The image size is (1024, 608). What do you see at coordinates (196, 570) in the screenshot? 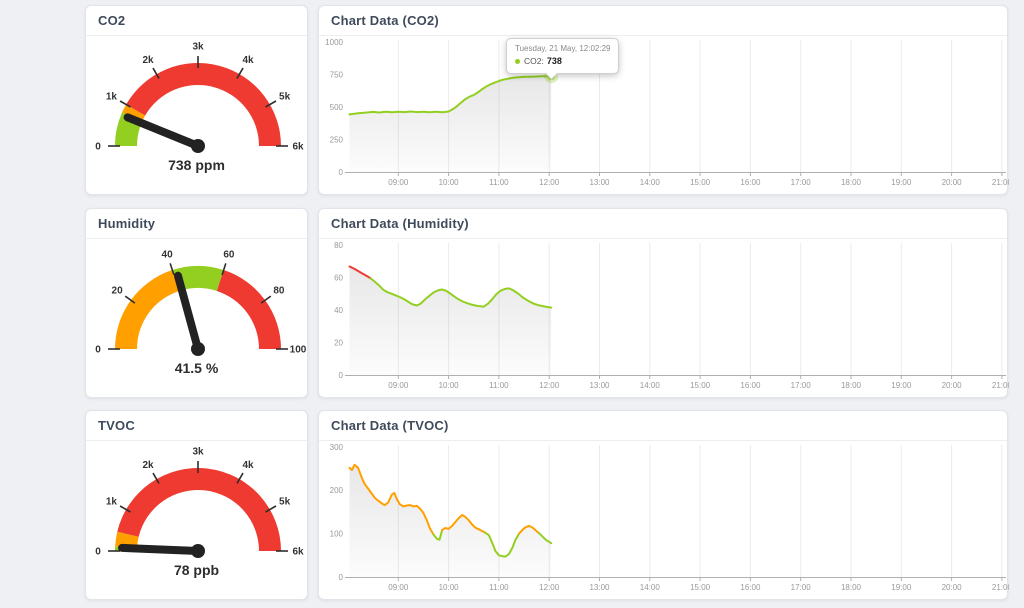
I see `gauge-value: 78 ppb` at bounding box center [196, 570].